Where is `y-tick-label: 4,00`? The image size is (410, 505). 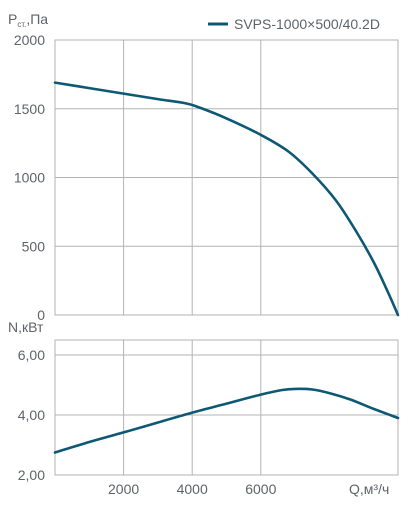 y-tick-label: 4,00 is located at coordinates (31, 415).